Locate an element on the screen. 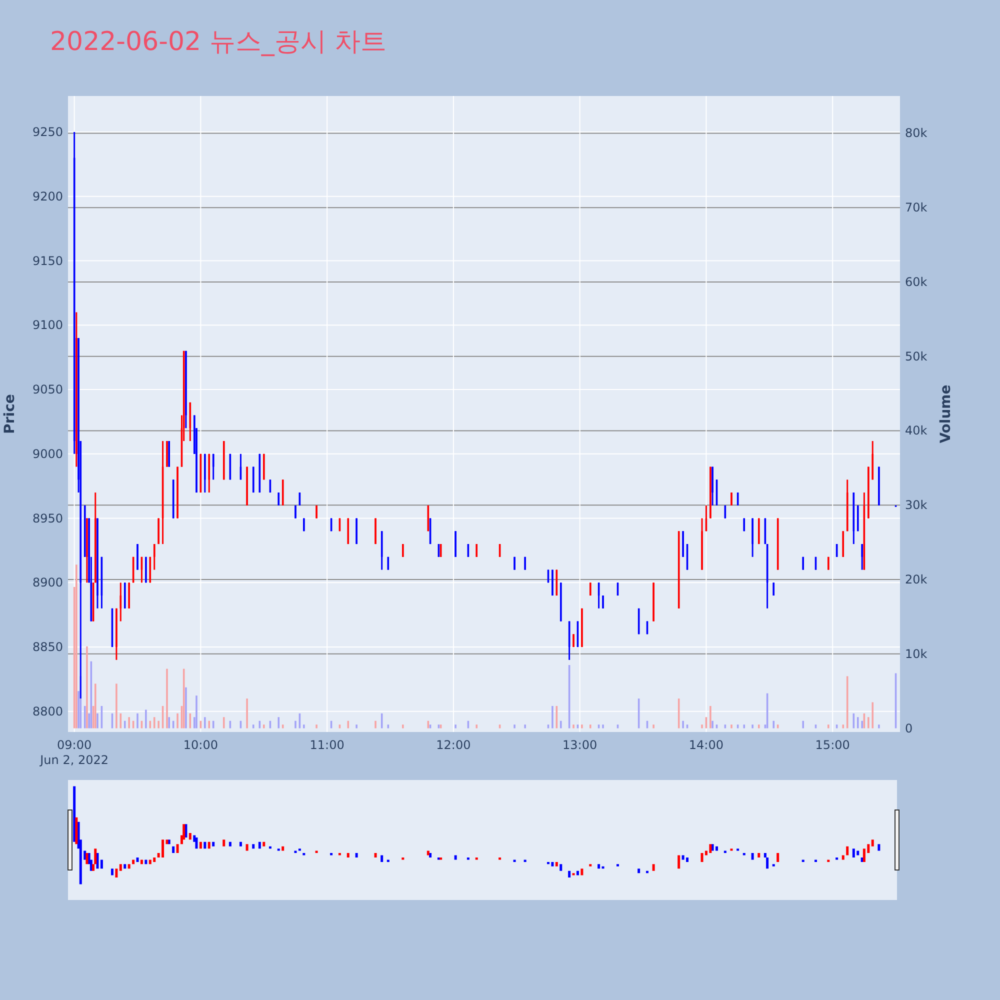 Image resolution: width=1000 pixels, height=1000 pixels. x-tick-label: 10:00 is located at coordinates (200, 745).